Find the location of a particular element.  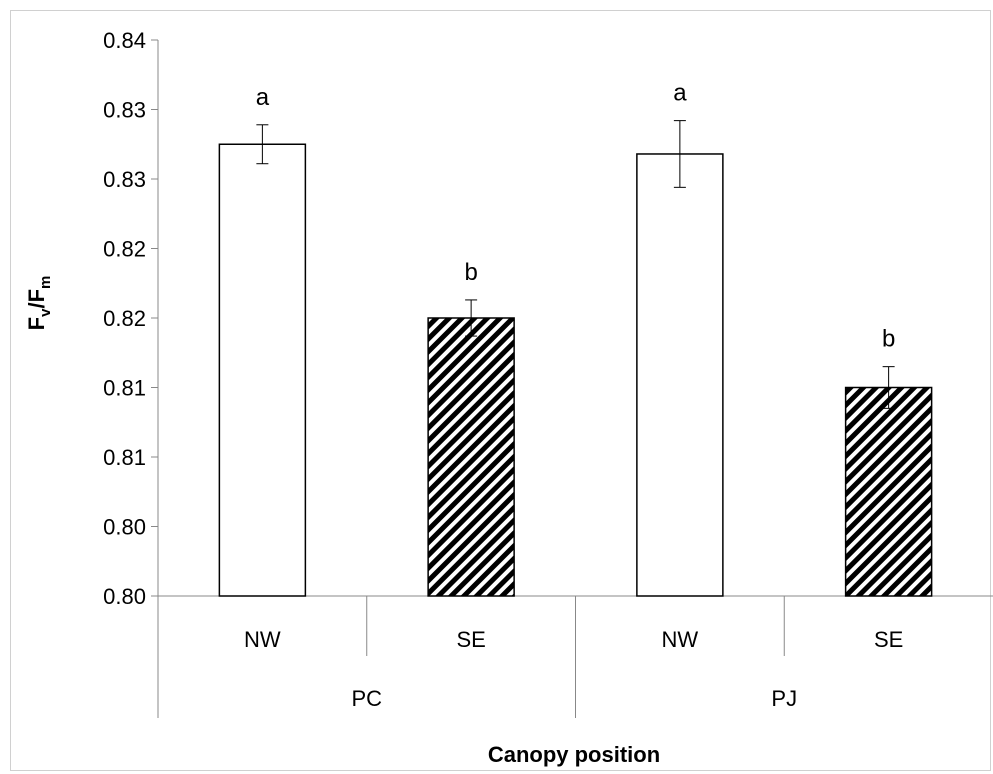

x-axis-title: Canopy position is located at coordinates (574, 754).